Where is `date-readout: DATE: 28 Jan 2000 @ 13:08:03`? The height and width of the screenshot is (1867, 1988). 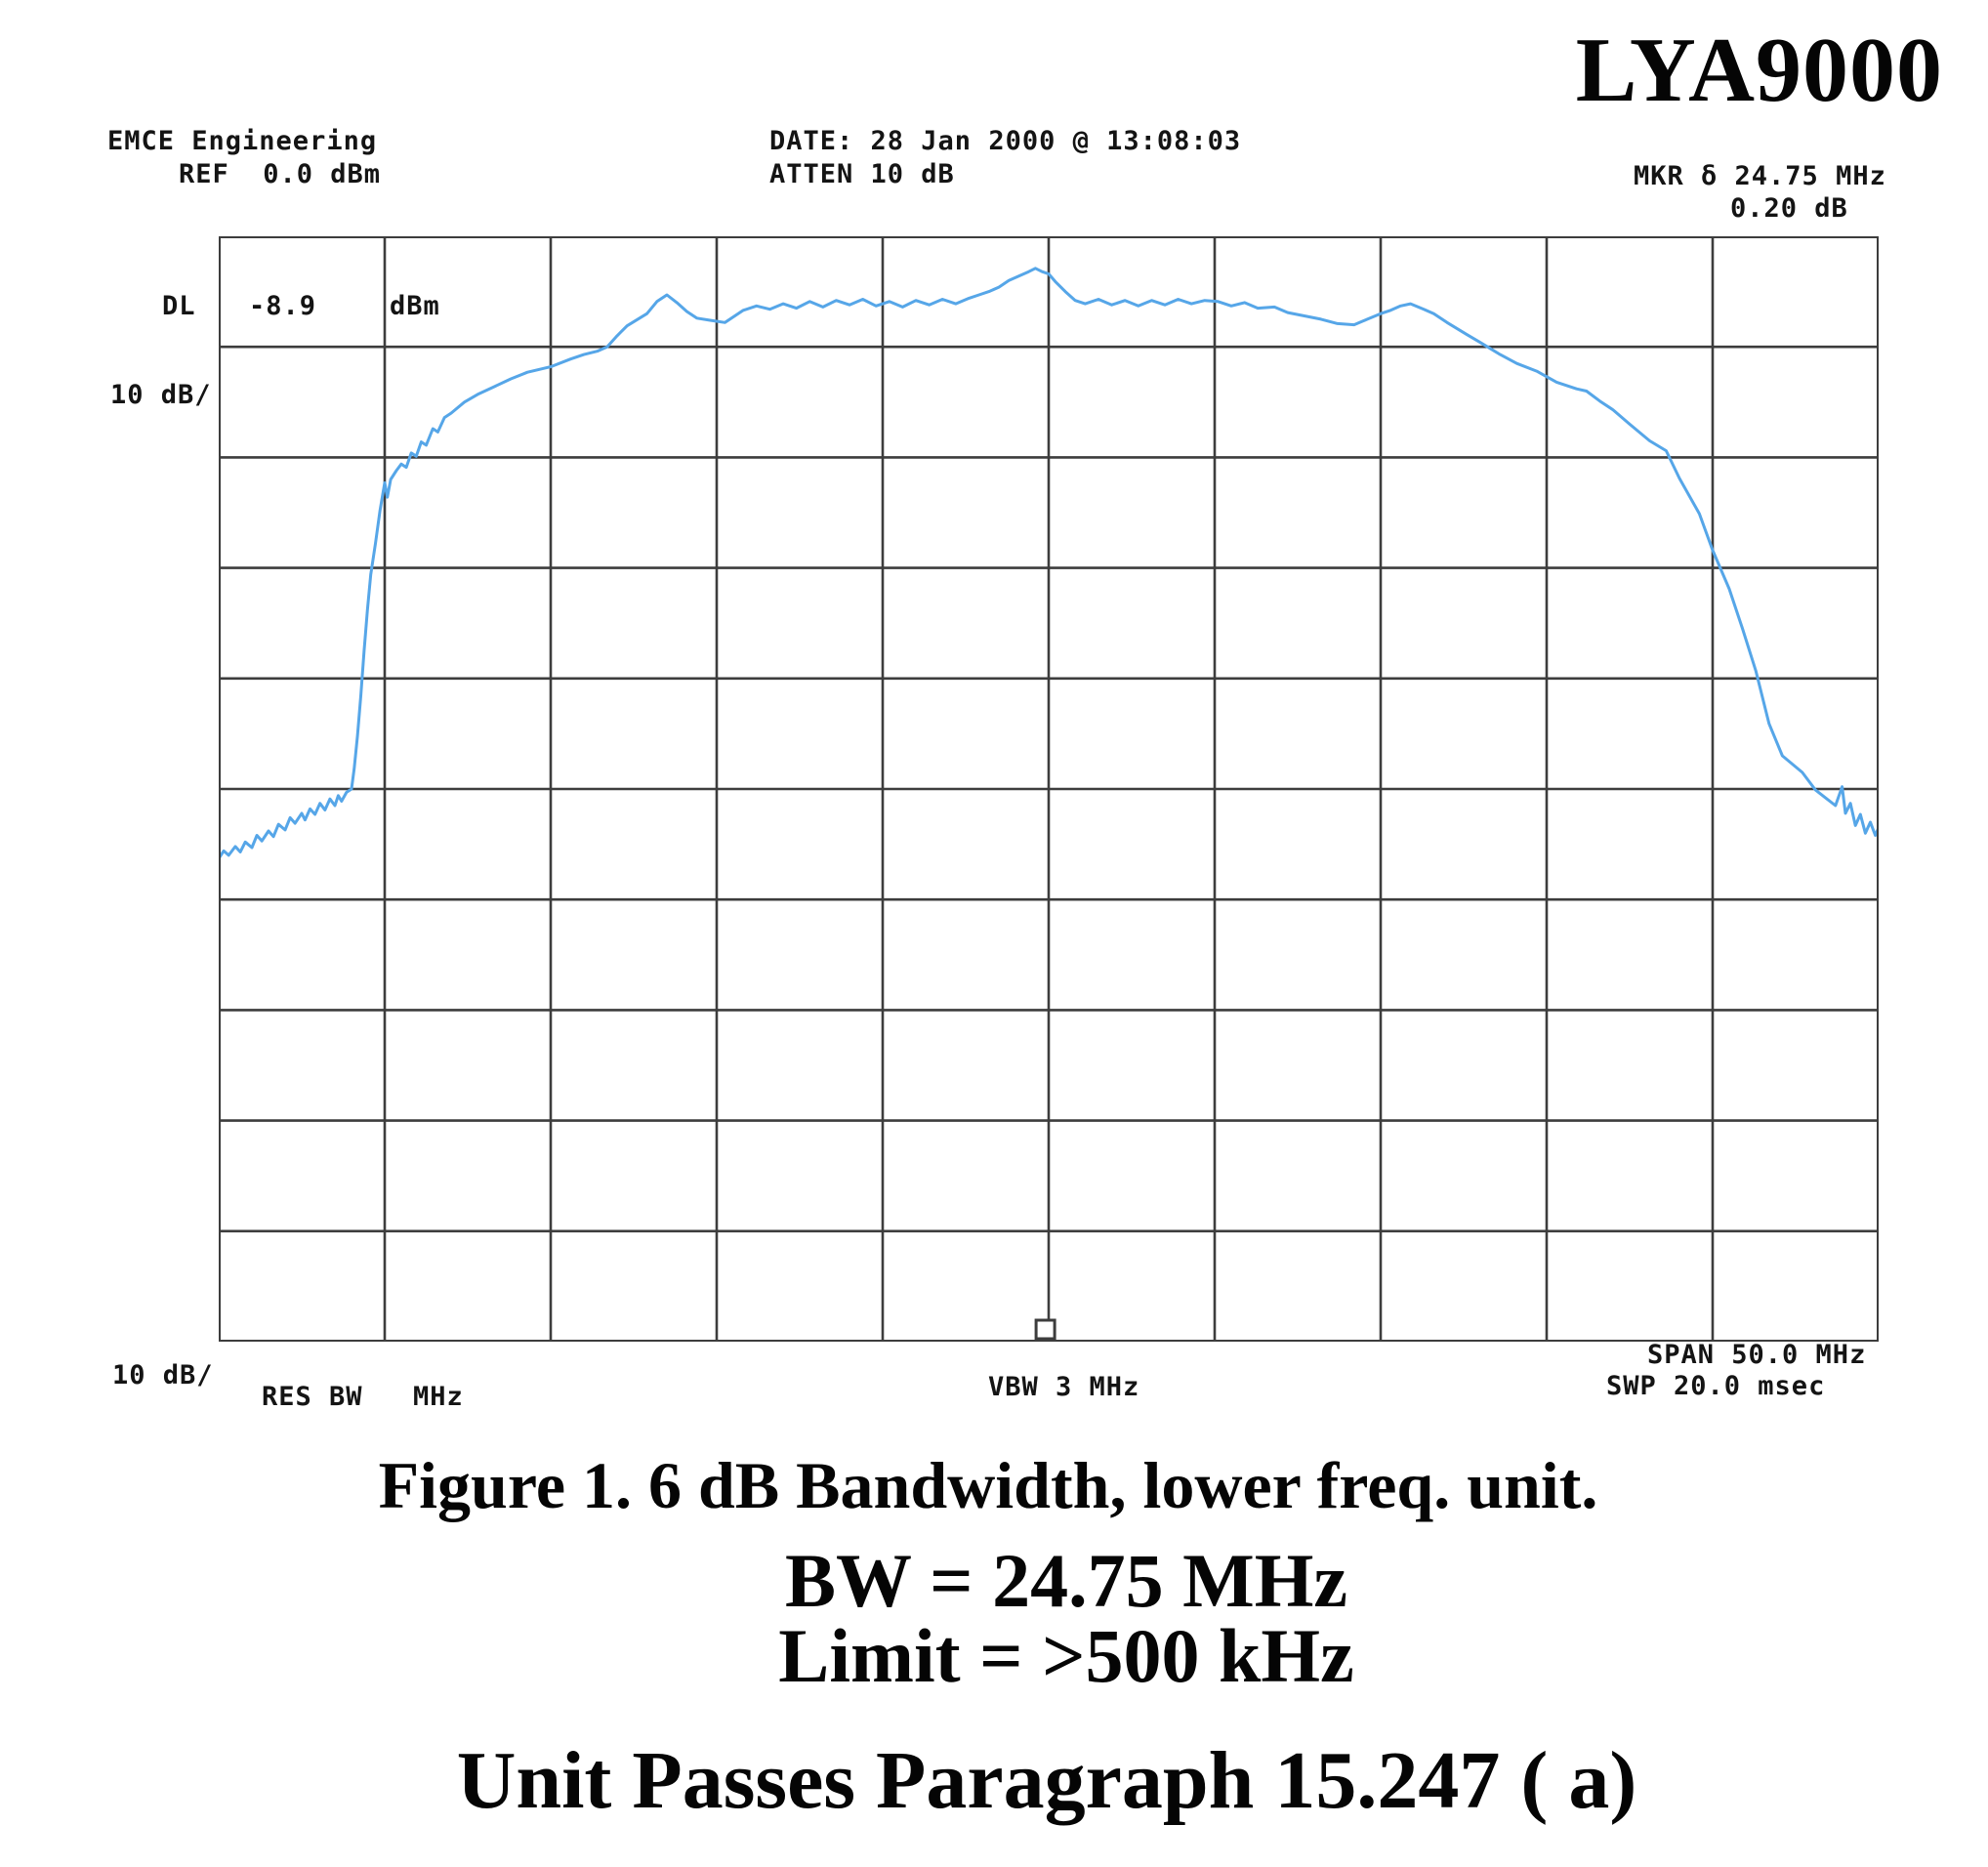
date-readout: DATE: 28 Jan 2000 @ 13:08:03 is located at coordinates (1005, 141).